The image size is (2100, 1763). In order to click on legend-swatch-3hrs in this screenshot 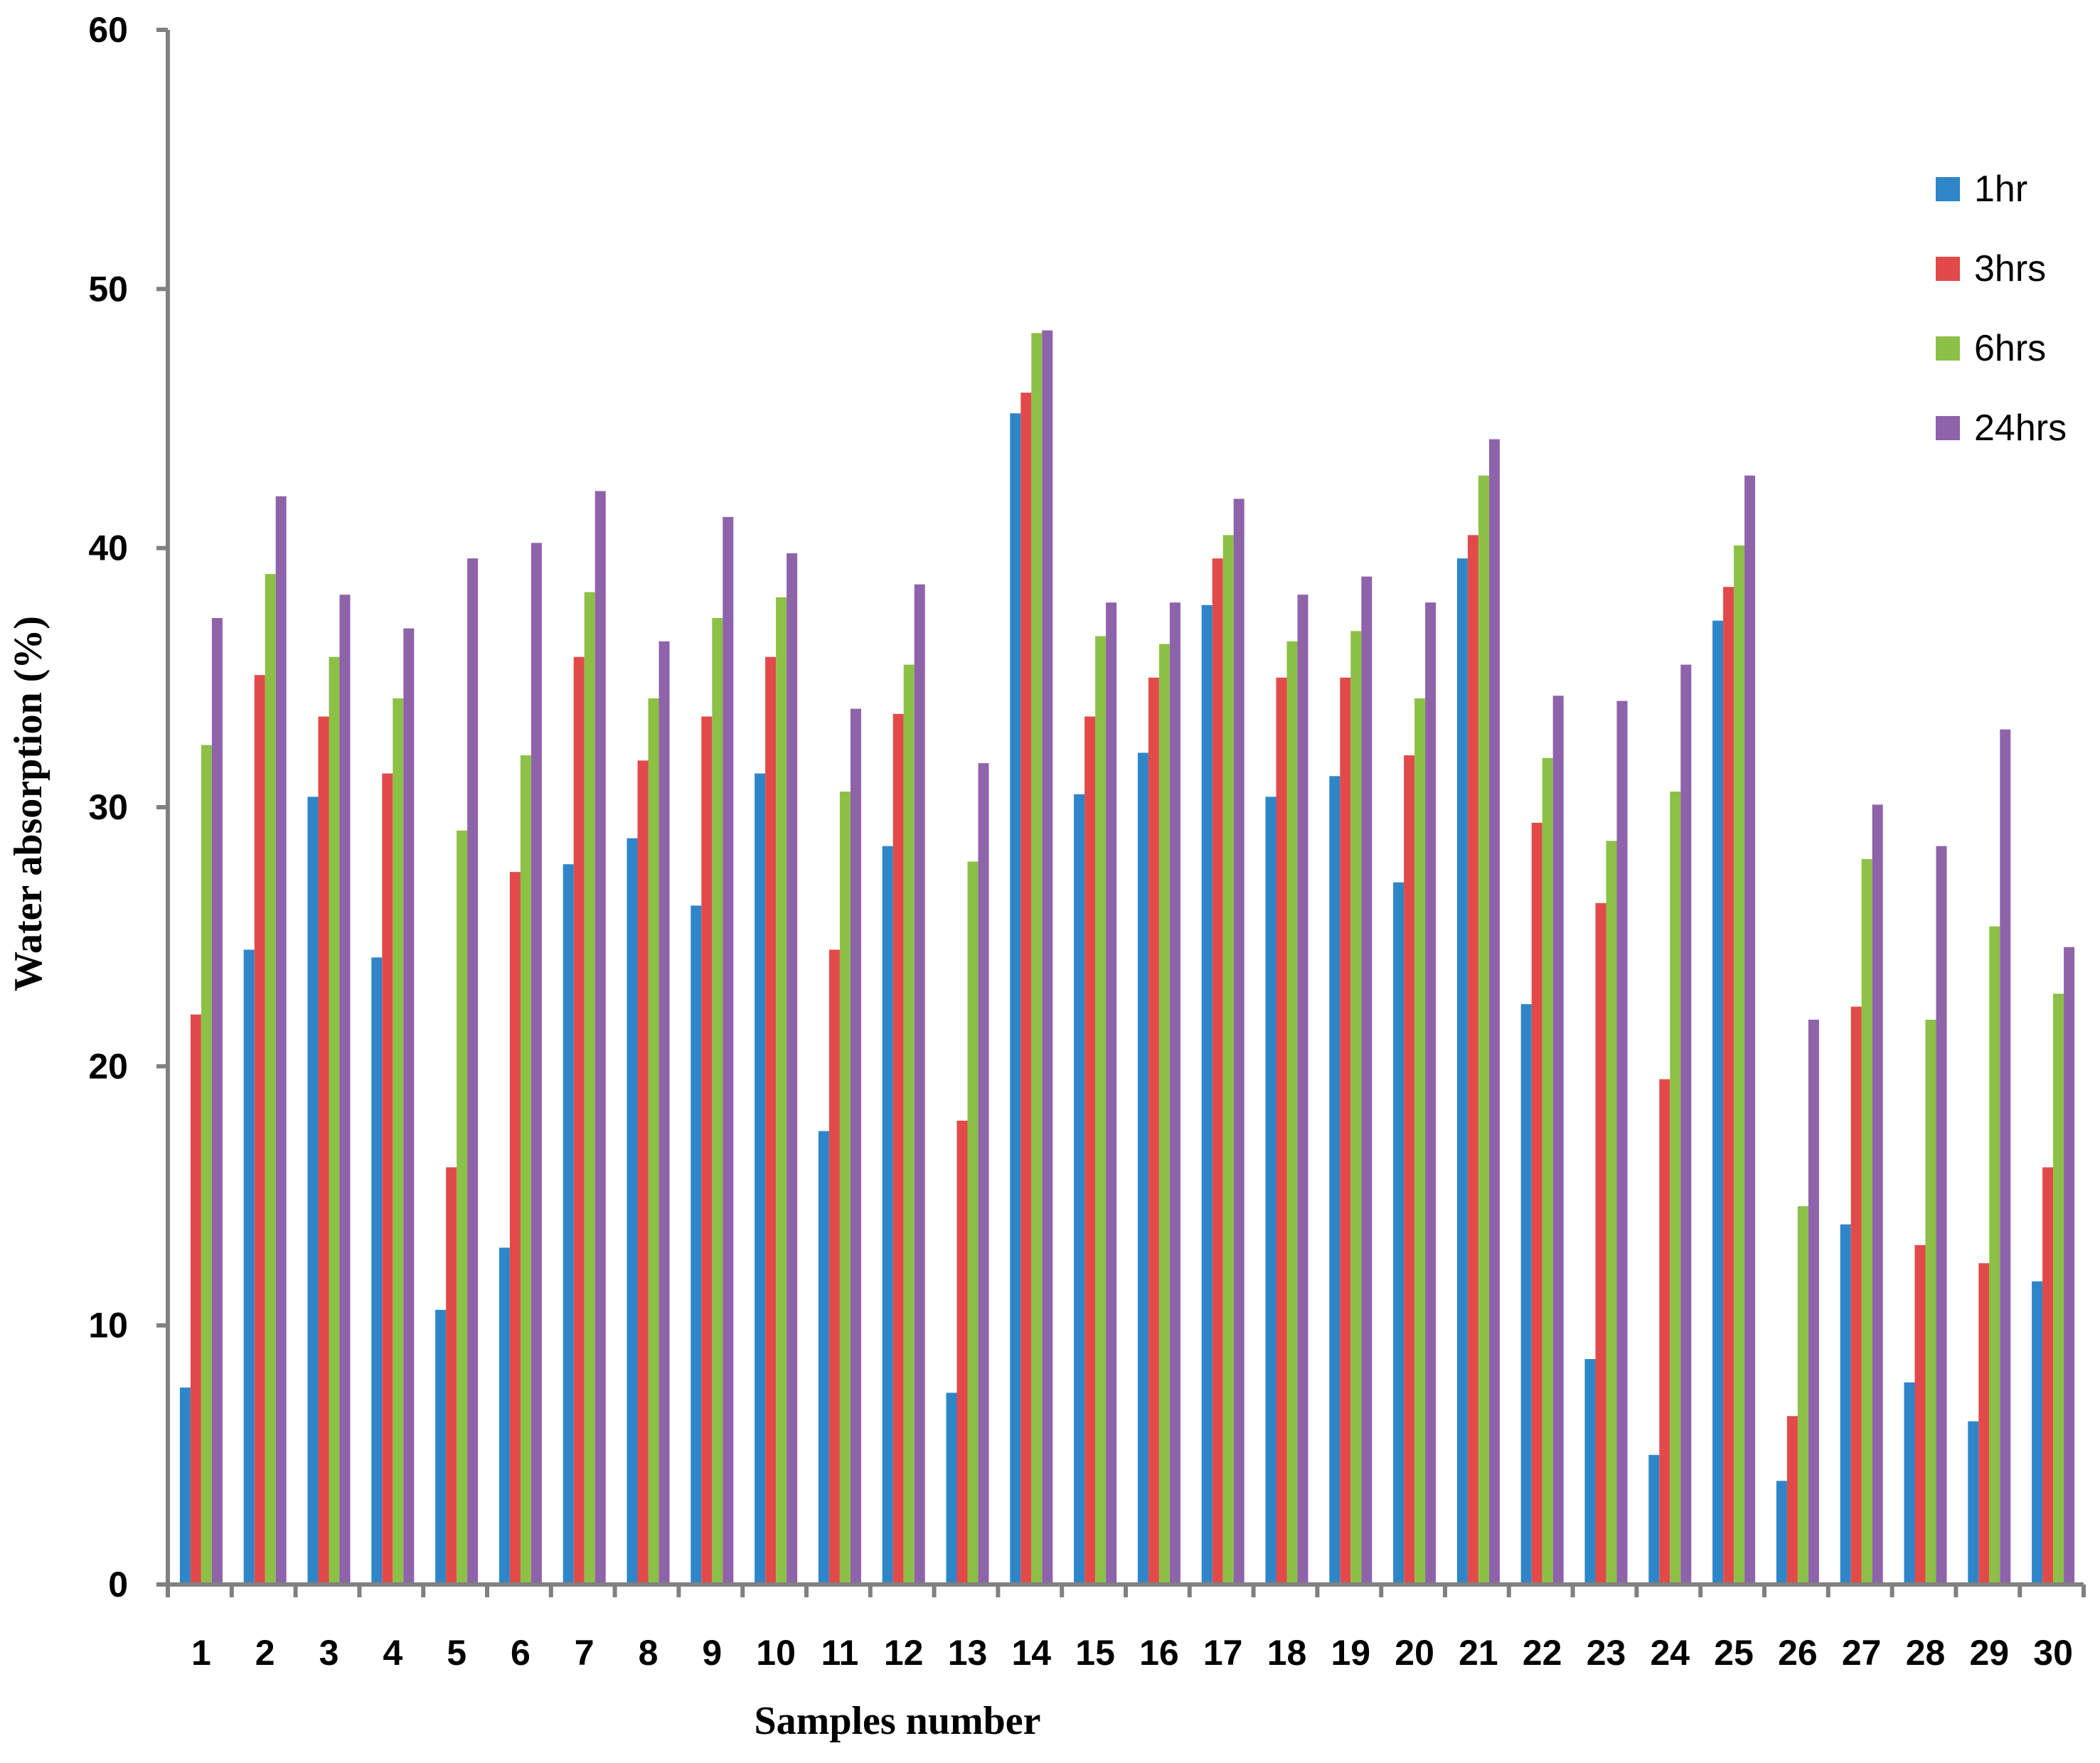, I will do `click(1948, 269)`.